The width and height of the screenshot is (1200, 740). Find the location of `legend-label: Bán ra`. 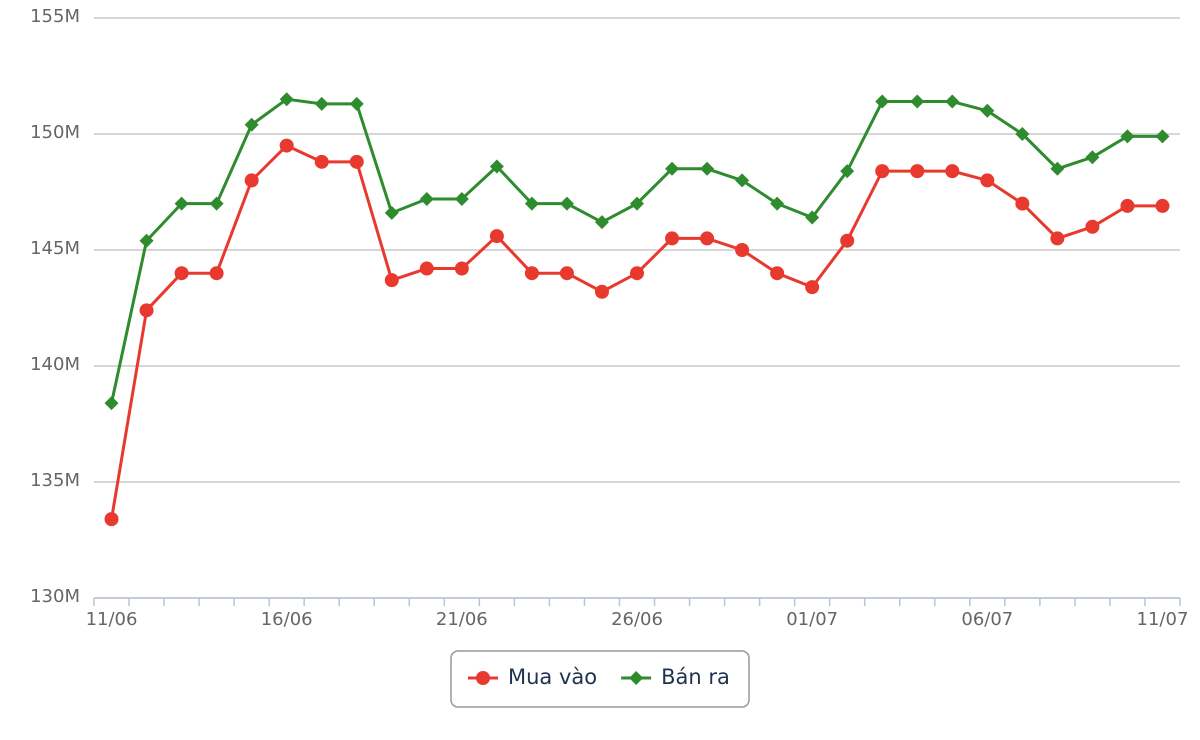

legend-label: Bán ra is located at coordinates (695, 677).